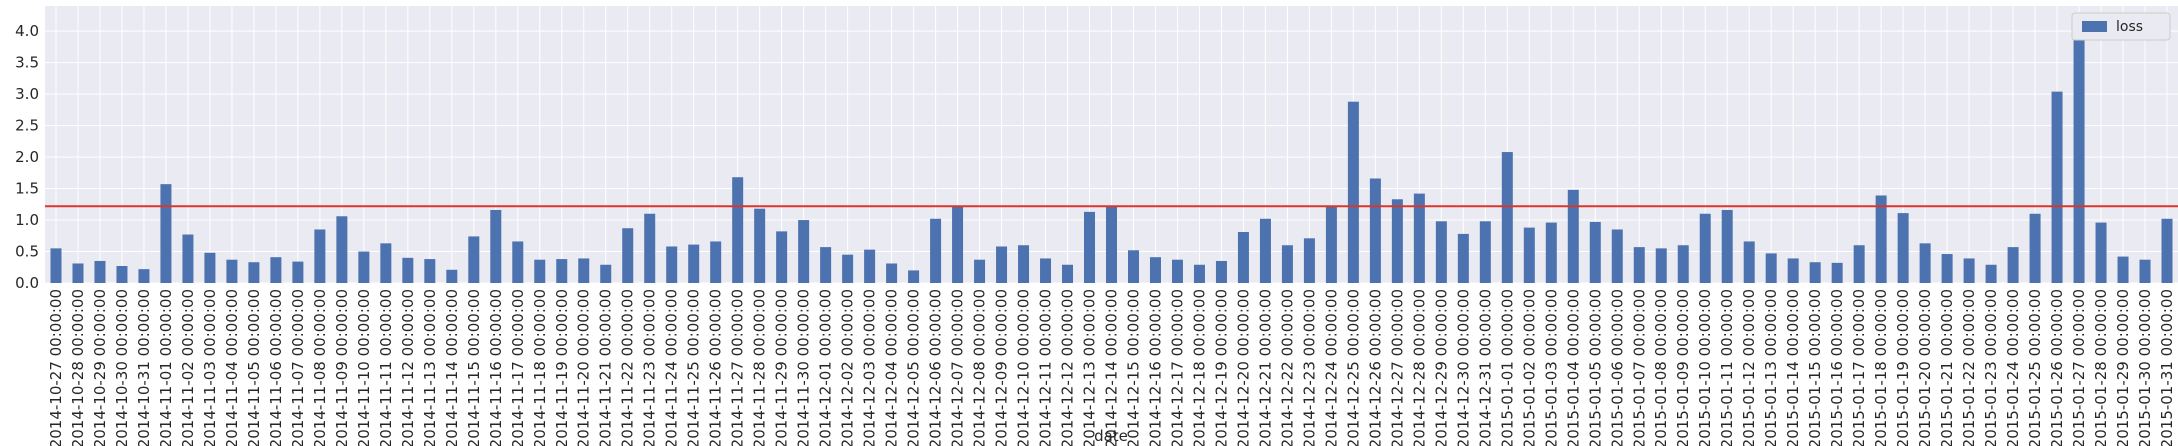  Describe the element at coordinates (1815, 367) in the screenshot. I see `x-tick-label: 2015-01-15 00:00:00` at that location.